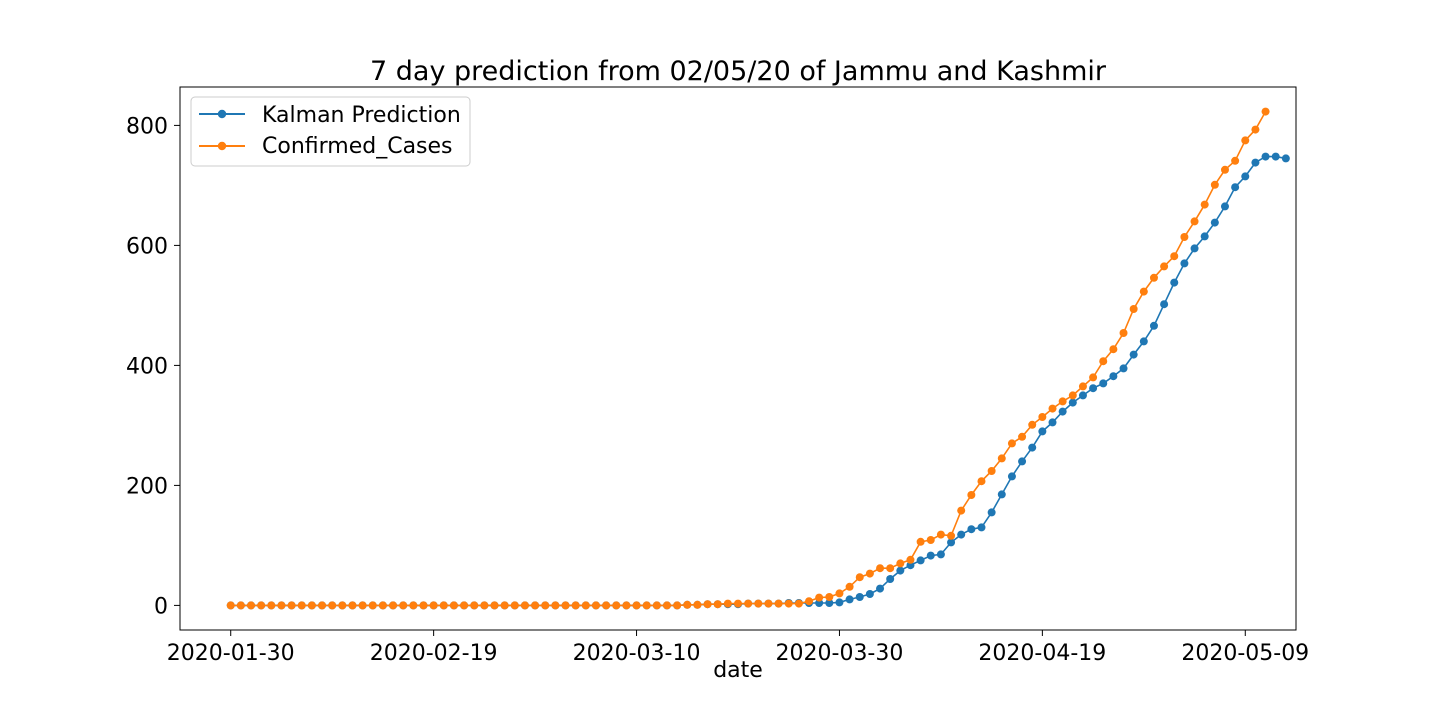 This screenshot has height=724, width=1440. What do you see at coordinates (222, 146) in the screenshot?
I see `legend-marker-confirmed-cases` at bounding box center [222, 146].